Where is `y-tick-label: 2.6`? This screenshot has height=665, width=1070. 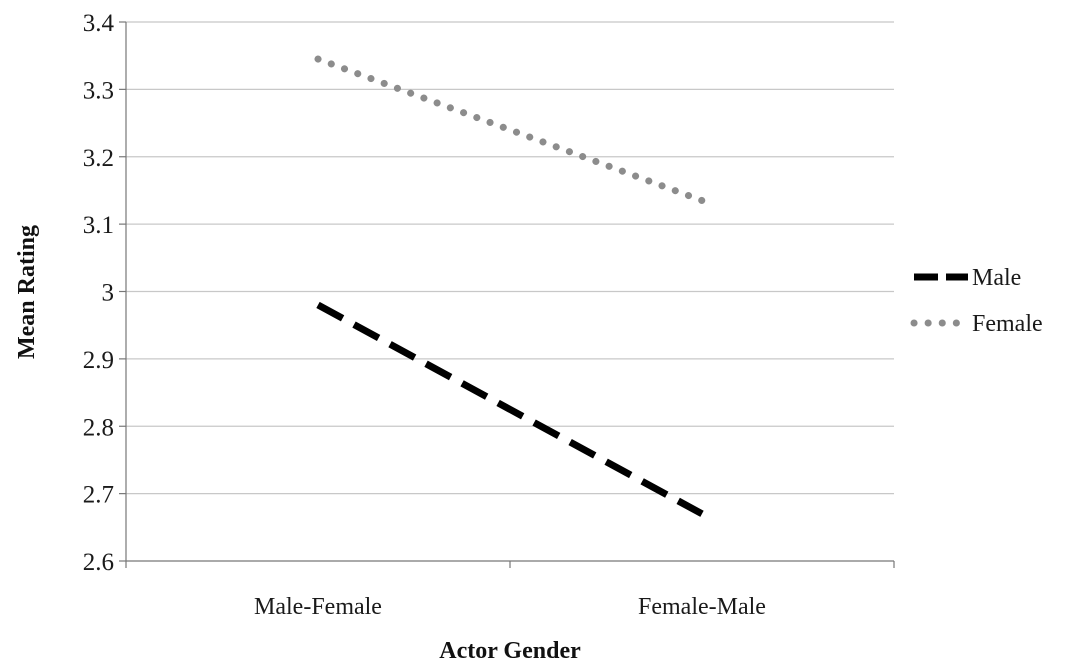 y-tick-label: 2.6 is located at coordinates (98, 562).